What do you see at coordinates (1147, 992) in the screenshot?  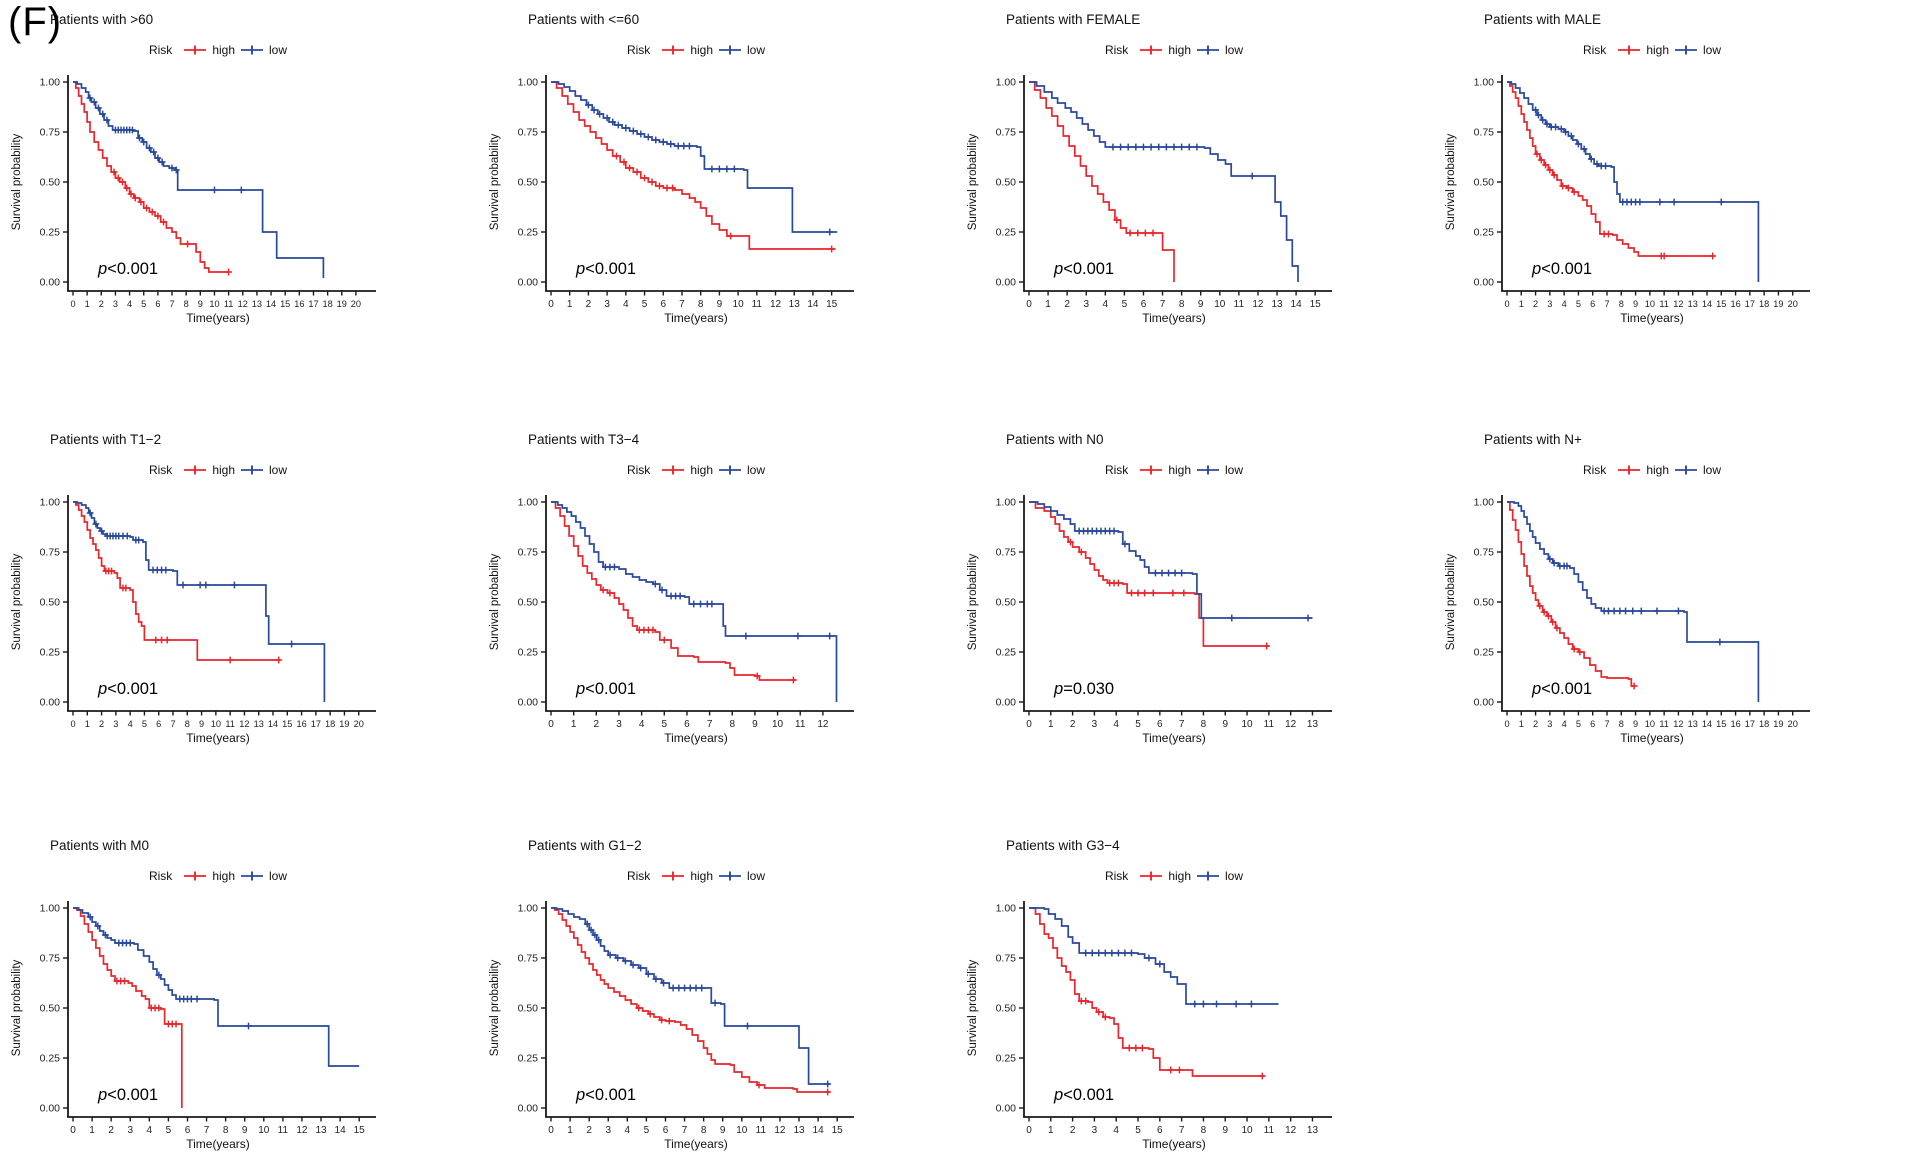 I see `survival-curve-high` at bounding box center [1147, 992].